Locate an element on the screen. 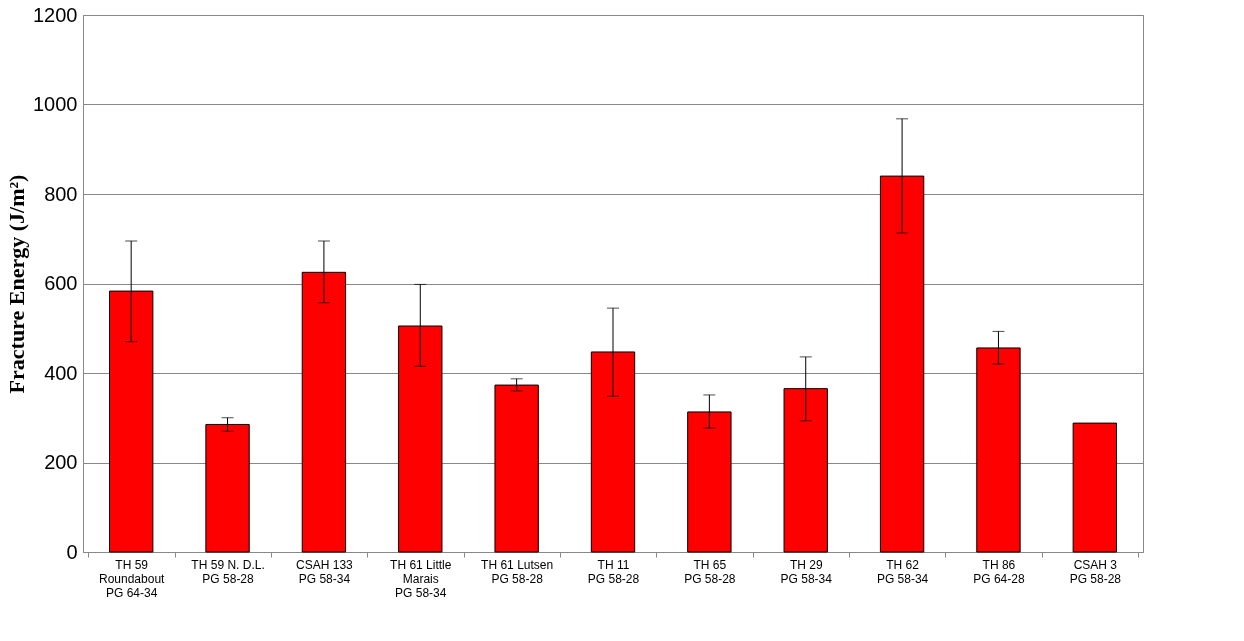 The width and height of the screenshot is (1244, 641). y-tick-label: 1000 is located at coordinates (55, 104).